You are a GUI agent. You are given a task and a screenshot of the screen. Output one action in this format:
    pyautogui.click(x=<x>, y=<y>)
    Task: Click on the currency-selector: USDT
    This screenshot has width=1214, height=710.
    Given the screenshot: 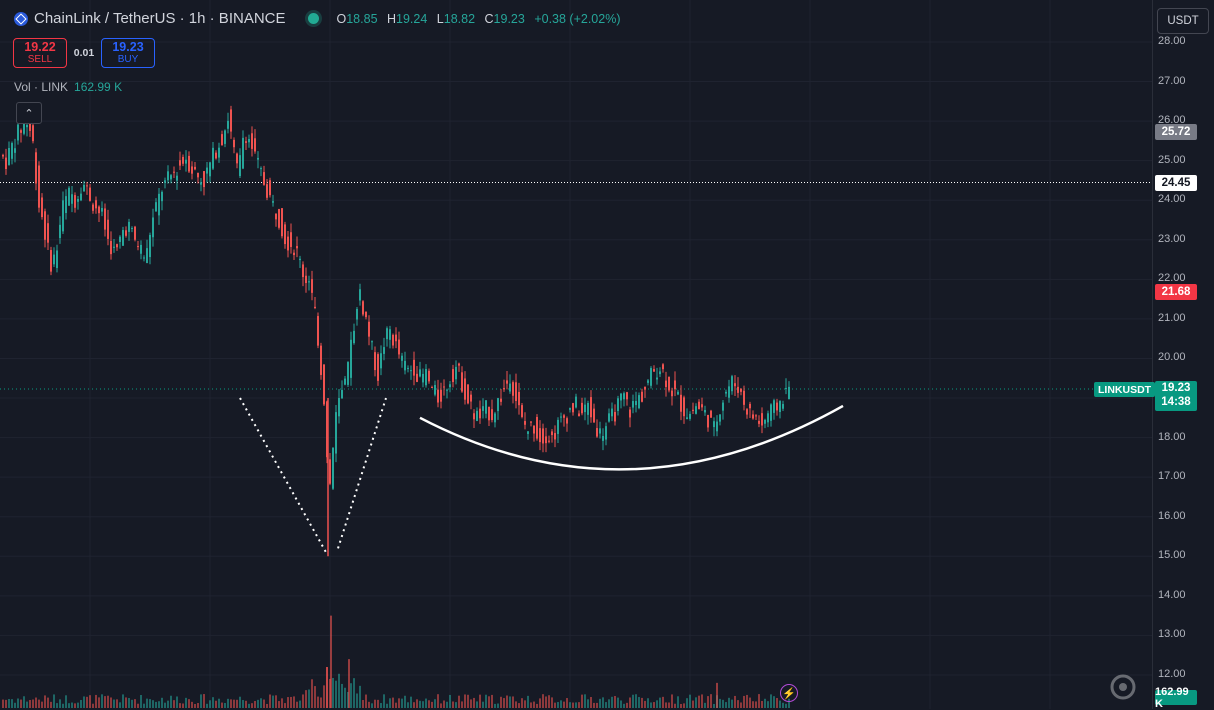 What is the action you would take?
    pyautogui.click(x=1183, y=21)
    